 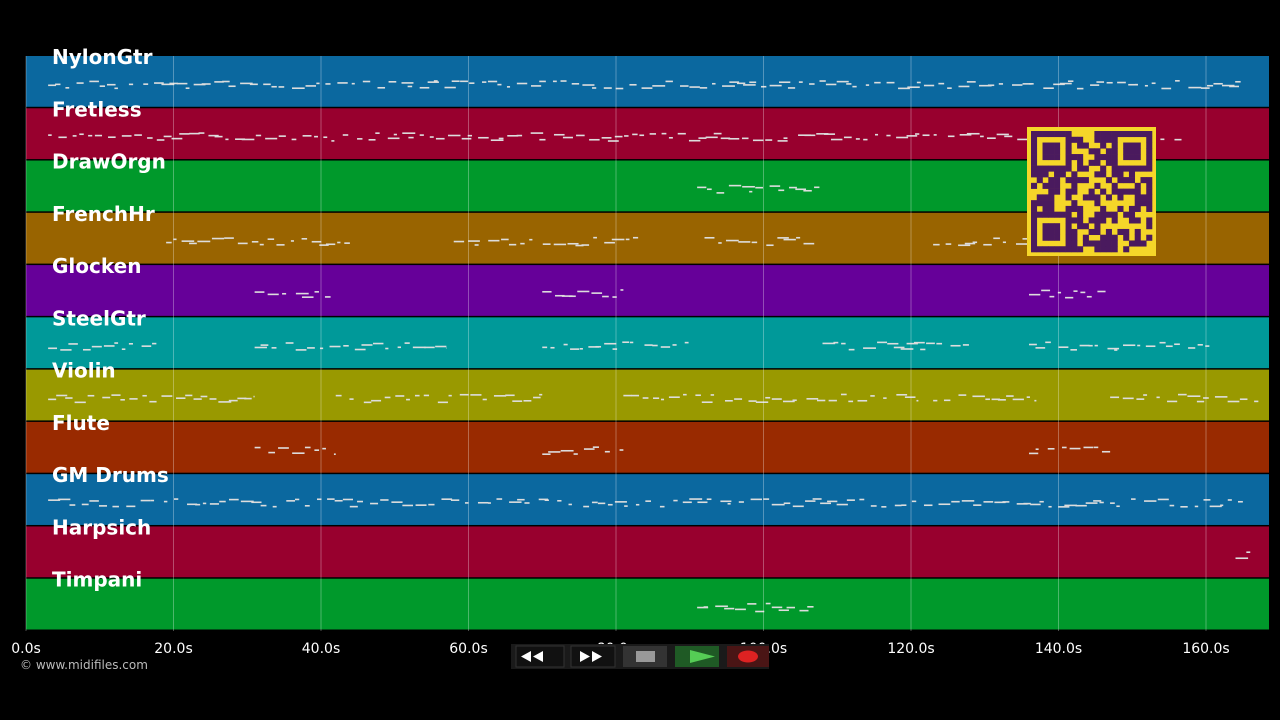 I want to click on time-tick-label: 140.0s, so click(x=1058, y=649).